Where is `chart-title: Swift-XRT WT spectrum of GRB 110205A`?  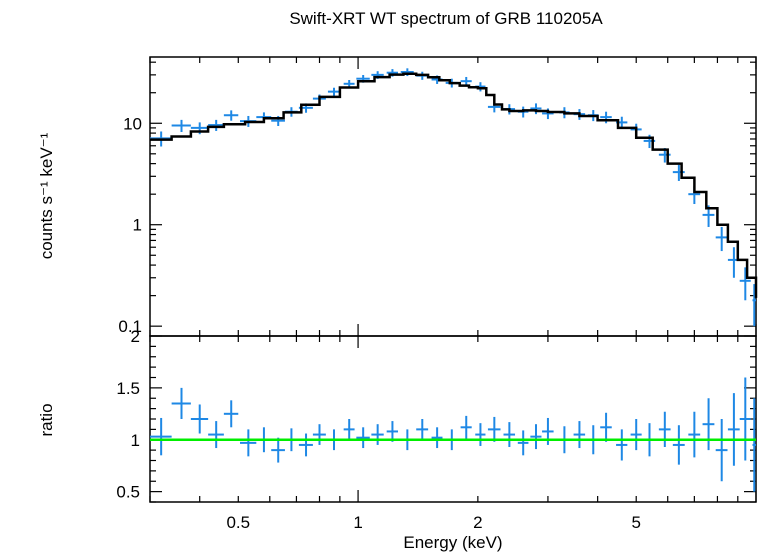 chart-title: Swift-XRT WT spectrum of GRB 110205A is located at coordinates (446, 18).